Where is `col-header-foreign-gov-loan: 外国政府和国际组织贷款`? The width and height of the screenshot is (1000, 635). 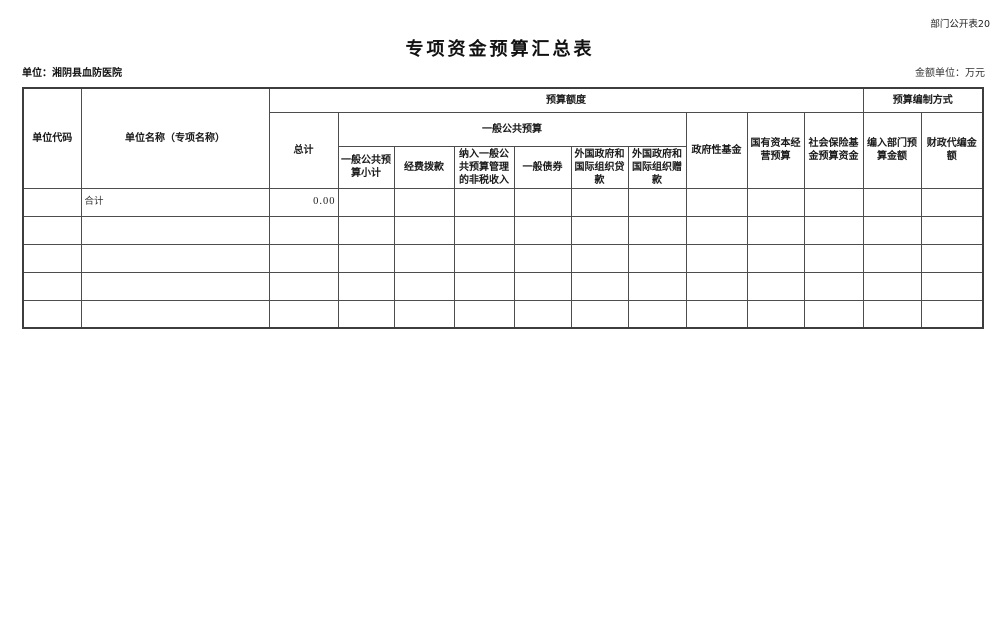 col-header-foreign-gov-loan: 外国政府和国际组织贷款 is located at coordinates (599, 167).